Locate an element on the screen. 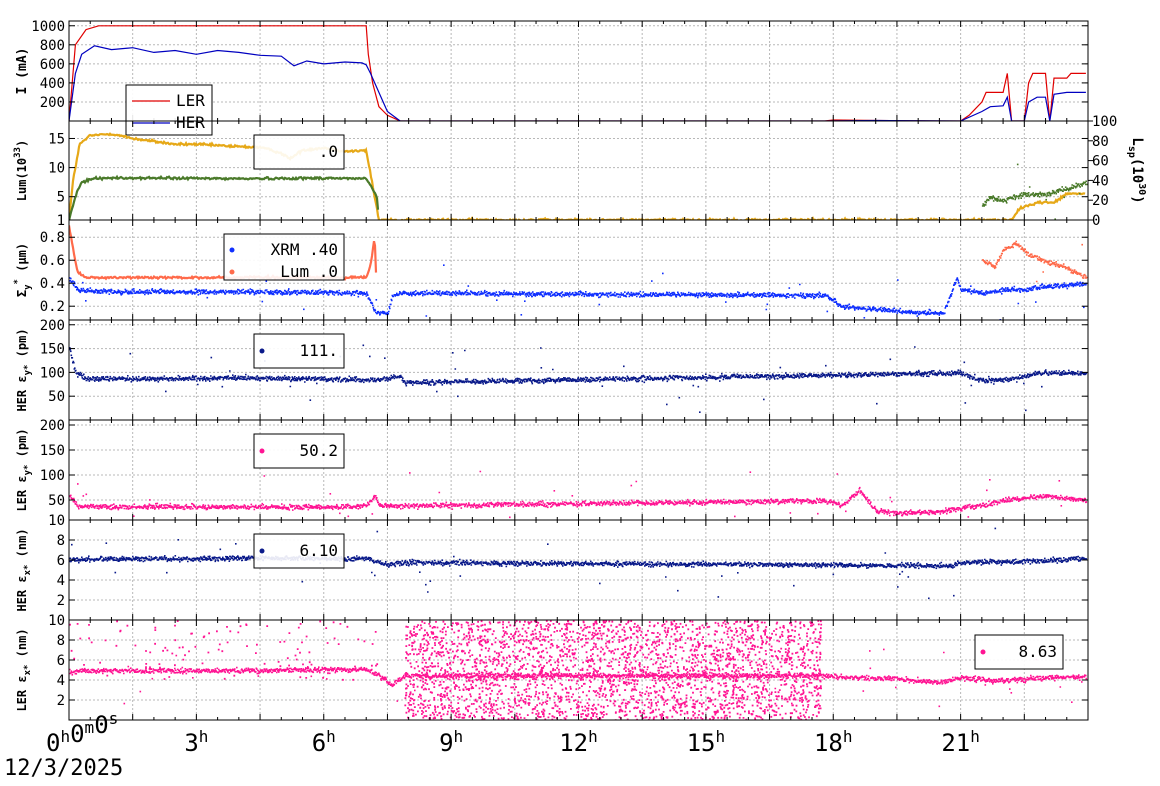  y2-tick-label: 40 is located at coordinates (1100, 181).